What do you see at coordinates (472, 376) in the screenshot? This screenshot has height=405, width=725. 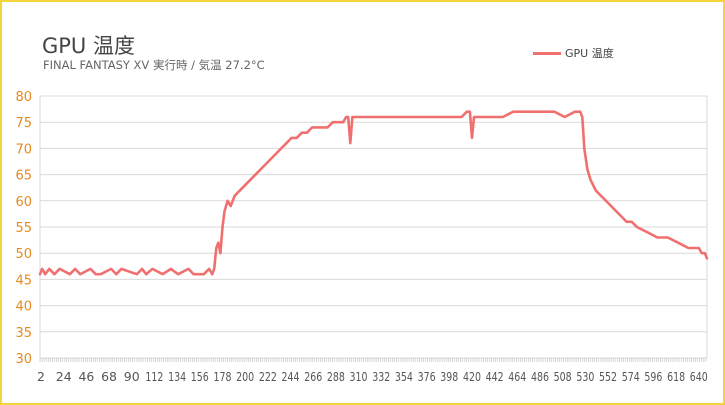 I see `x-tick-label: 420` at bounding box center [472, 376].